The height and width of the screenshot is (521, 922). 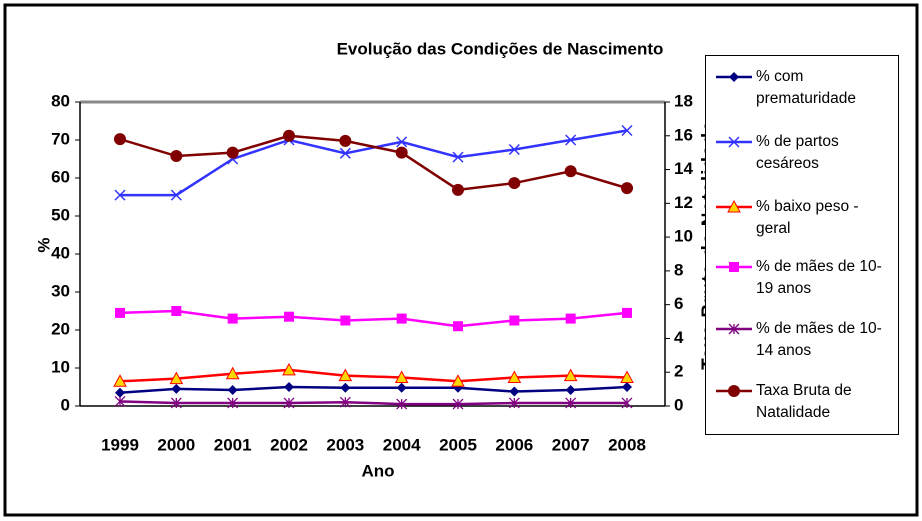 What do you see at coordinates (345, 444) in the screenshot?
I see `x-tick-label: 2003` at bounding box center [345, 444].